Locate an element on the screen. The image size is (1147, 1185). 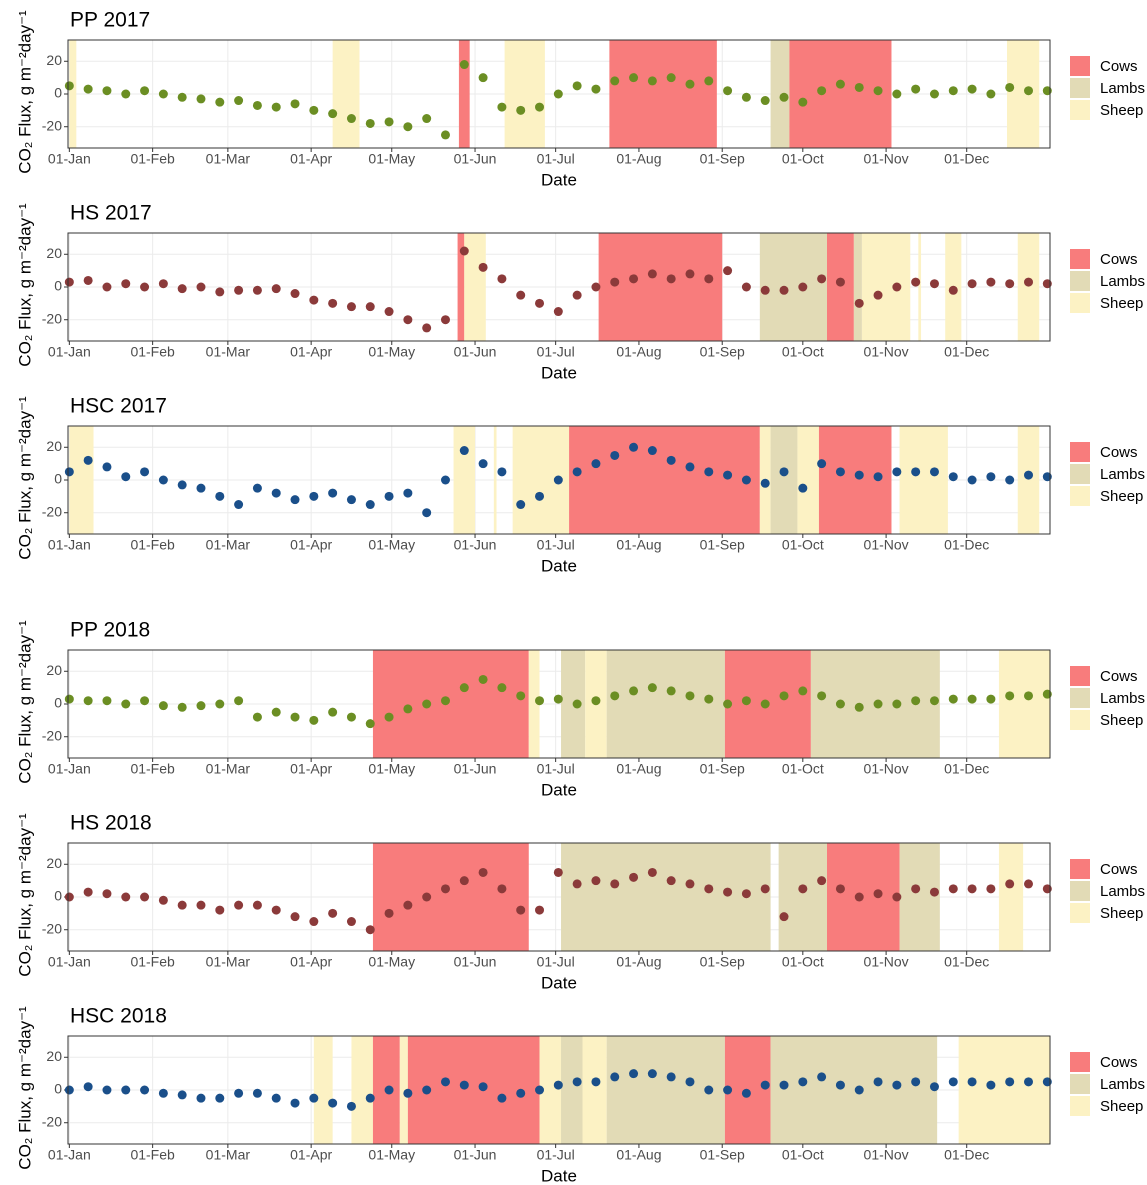
legend-label: Cows is located at coordinates (1119, 452).